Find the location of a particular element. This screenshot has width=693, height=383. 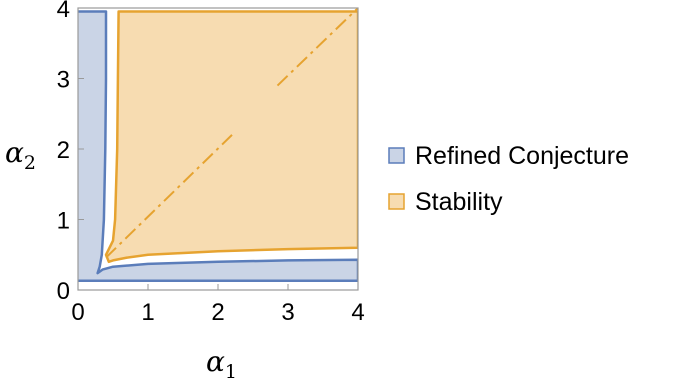

legend-swatch-stability is located at coordinates (396, 201).